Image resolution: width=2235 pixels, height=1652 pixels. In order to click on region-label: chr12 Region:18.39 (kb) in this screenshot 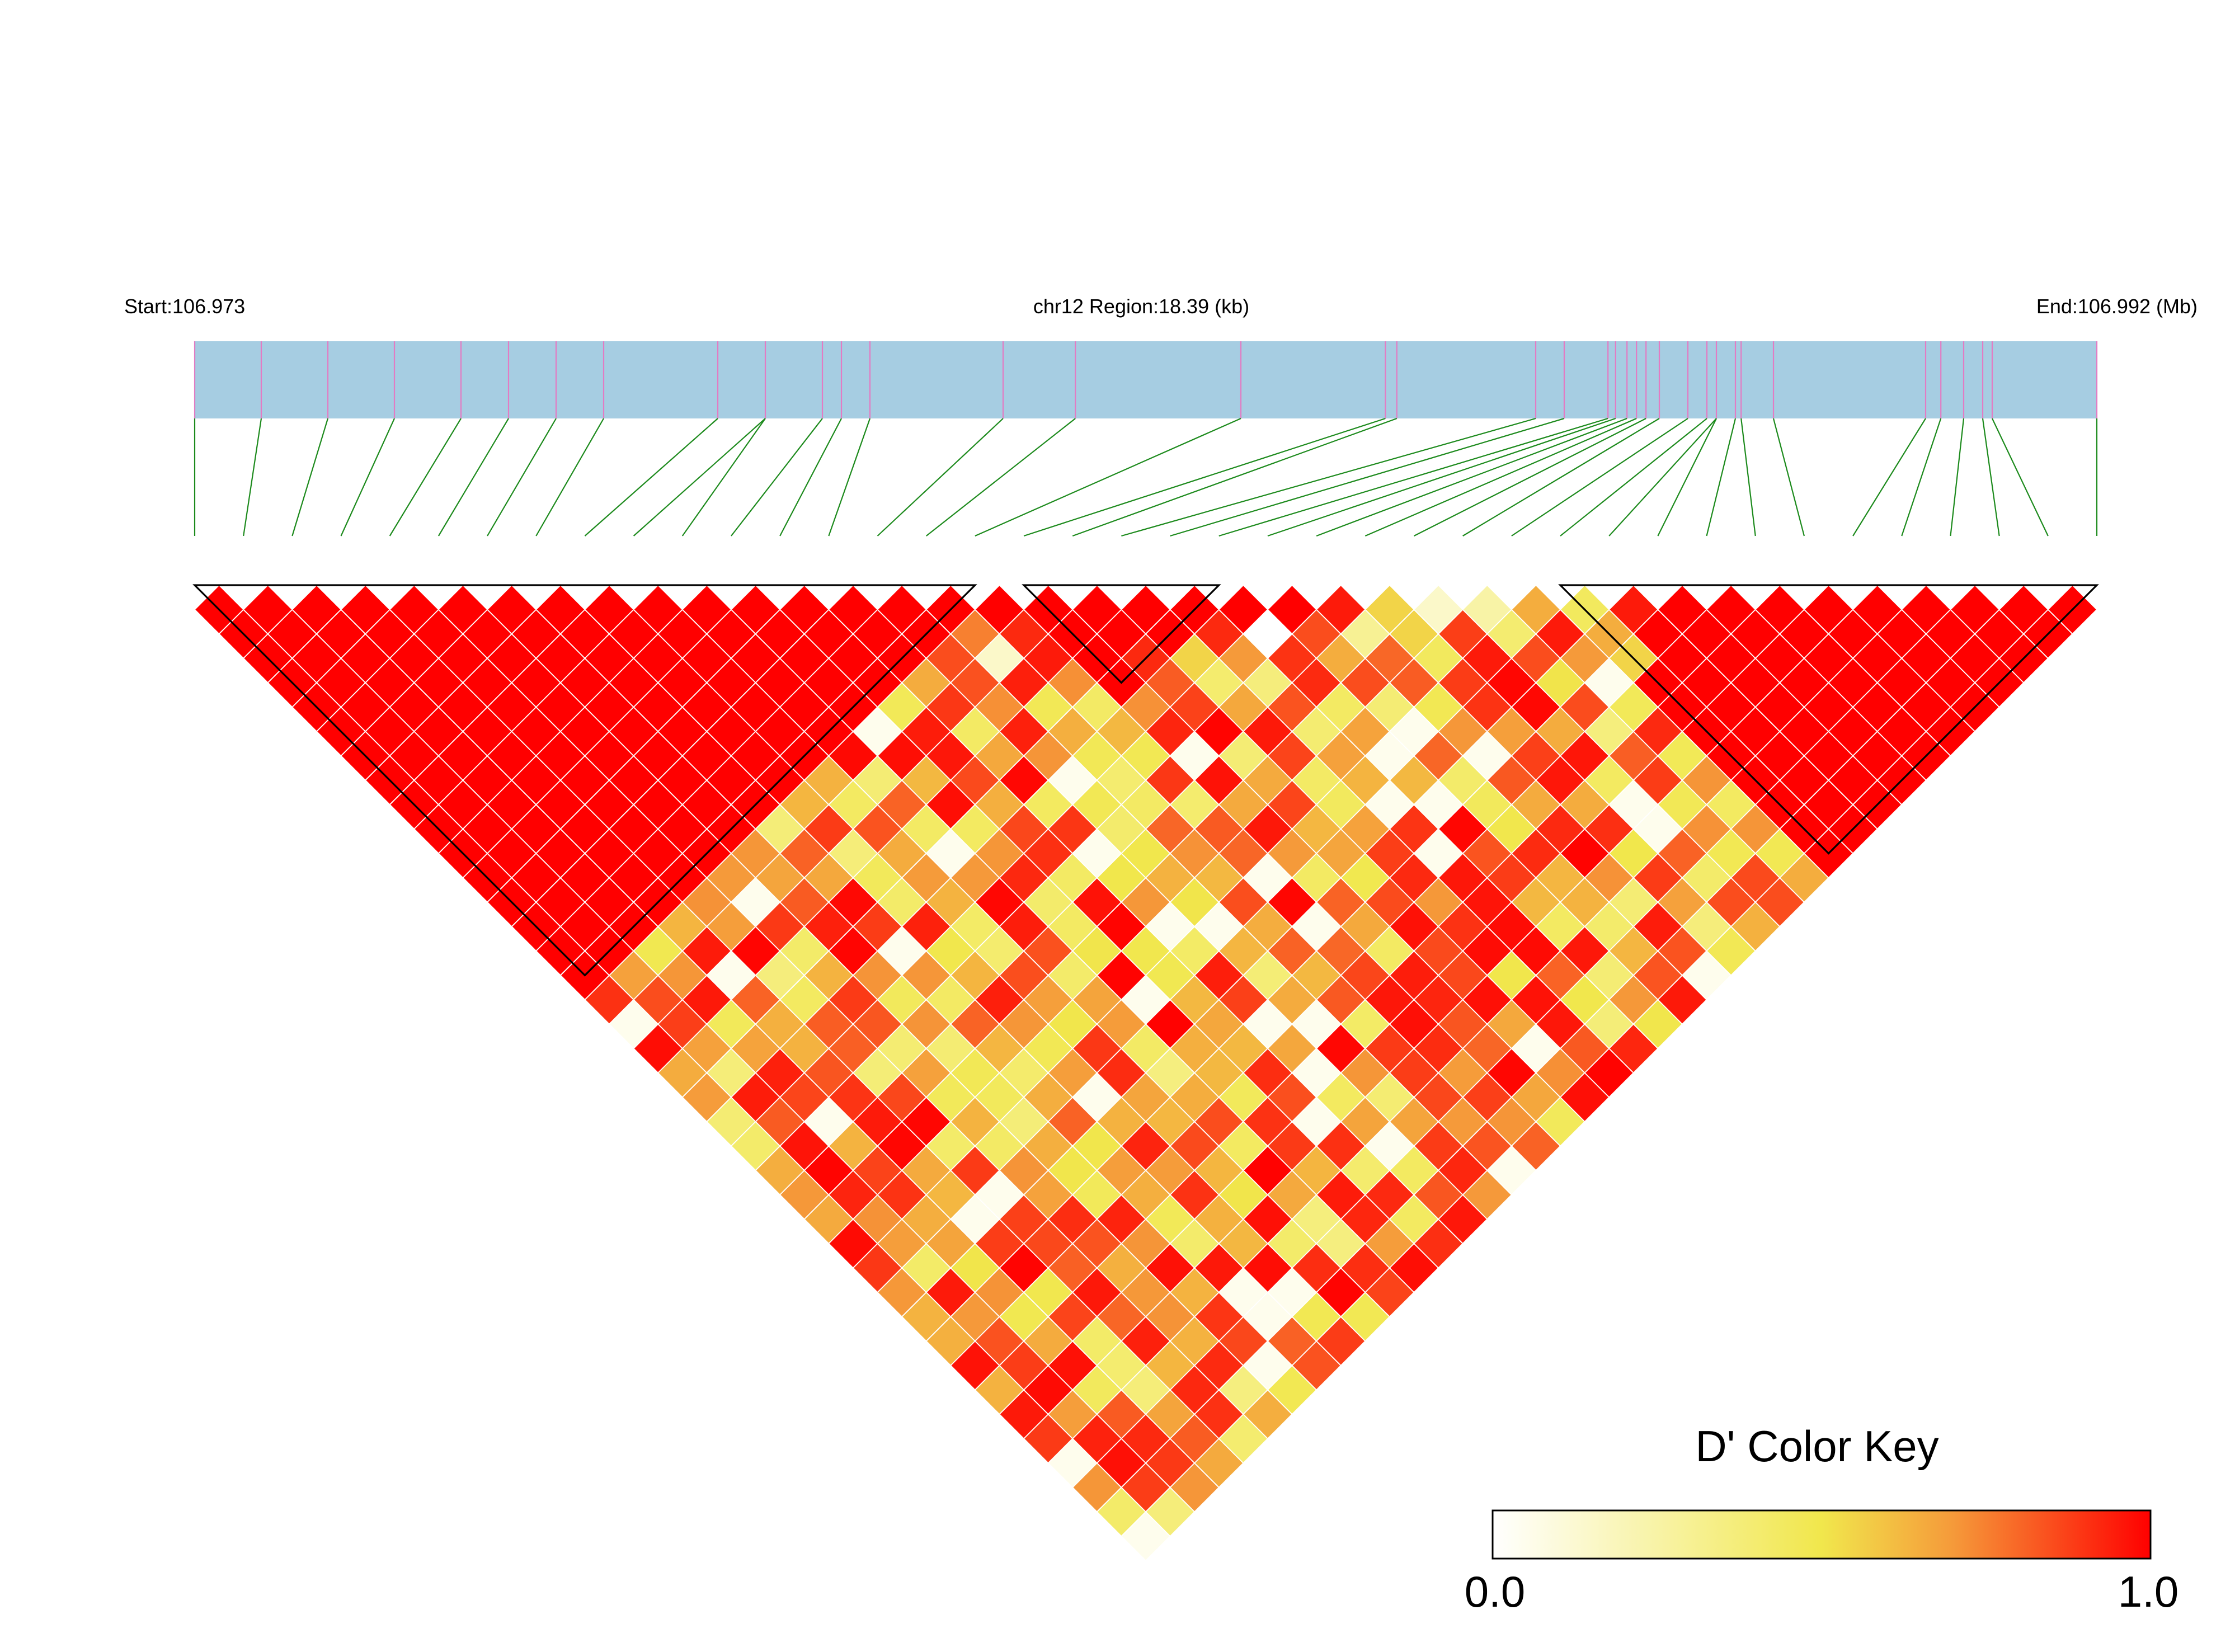, I will do `click(1141, 306)`.